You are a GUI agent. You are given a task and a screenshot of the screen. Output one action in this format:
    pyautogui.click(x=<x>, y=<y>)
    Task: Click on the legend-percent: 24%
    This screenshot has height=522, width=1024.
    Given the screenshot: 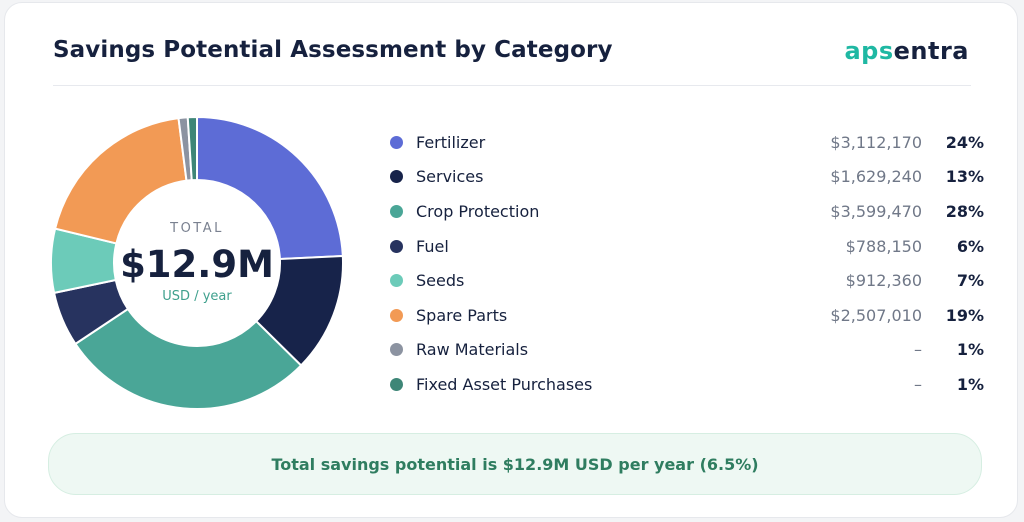 What is the action you would take?
    pyautogui.click(x=964, y=142)
    